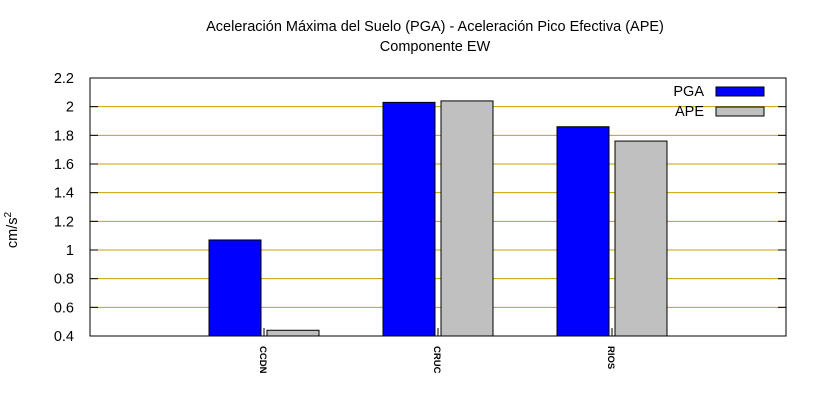 The height and width of the screenshot is (400, 820). Describe the element at coordinates (293, 333) in the screenshot. I see `bar-ape-ccdn` at that location.